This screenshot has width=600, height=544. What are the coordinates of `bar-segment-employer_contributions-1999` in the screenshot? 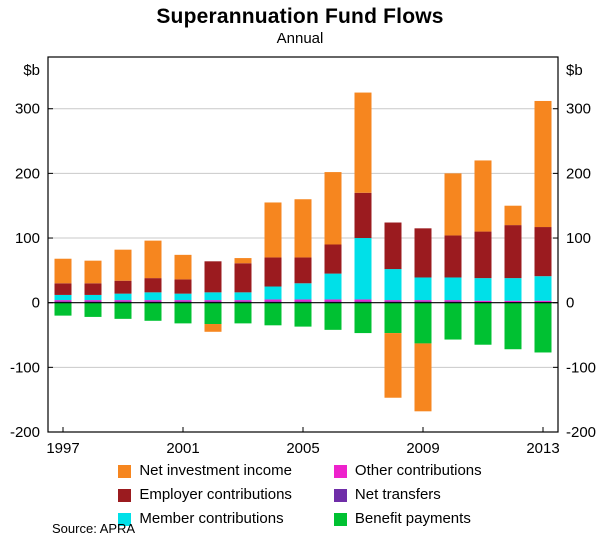 It's located at (123, 287).